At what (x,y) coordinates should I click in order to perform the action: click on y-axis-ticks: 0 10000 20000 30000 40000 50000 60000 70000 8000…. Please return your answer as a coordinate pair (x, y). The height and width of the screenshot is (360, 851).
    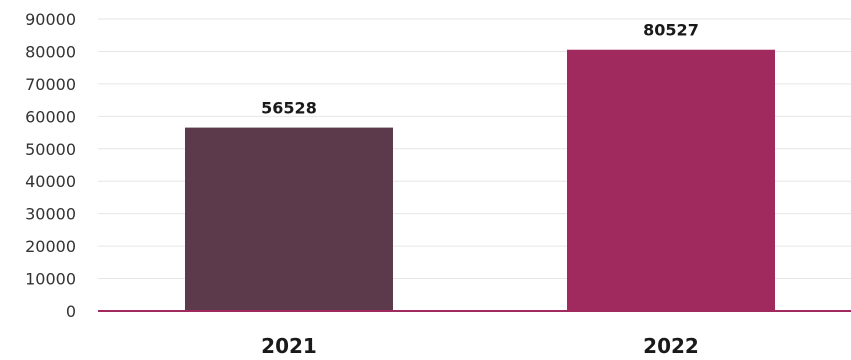
    Looking at the image, I should click on (50, 165).